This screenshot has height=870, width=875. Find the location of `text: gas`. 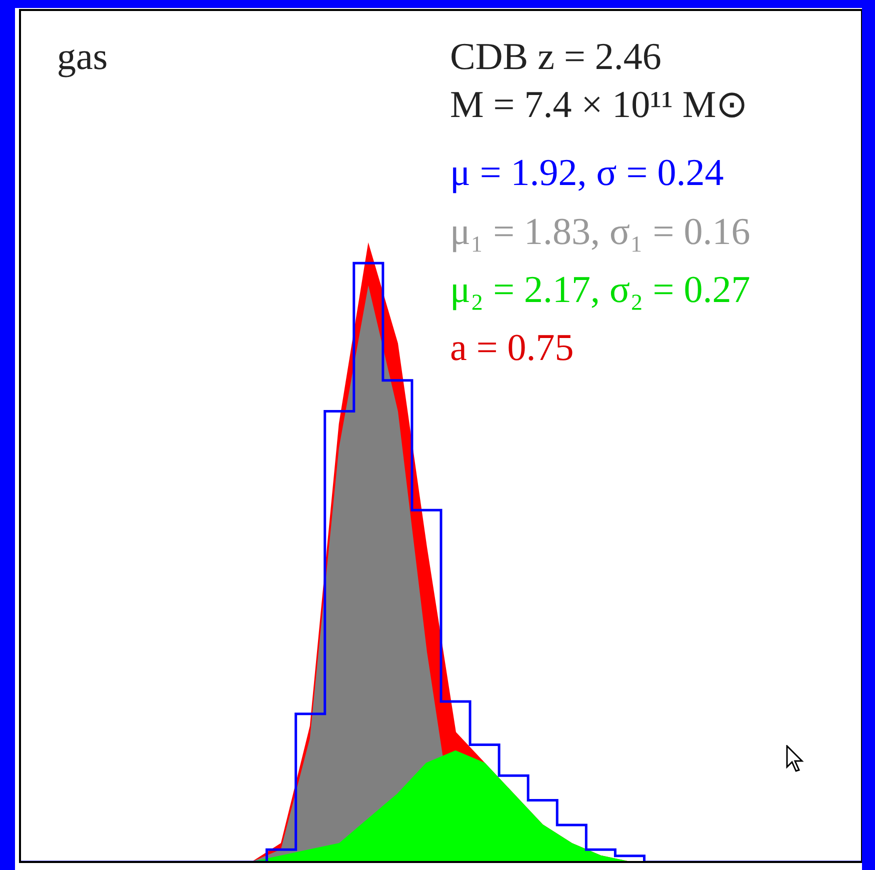

text: gas is located at coordinates (82, 57).